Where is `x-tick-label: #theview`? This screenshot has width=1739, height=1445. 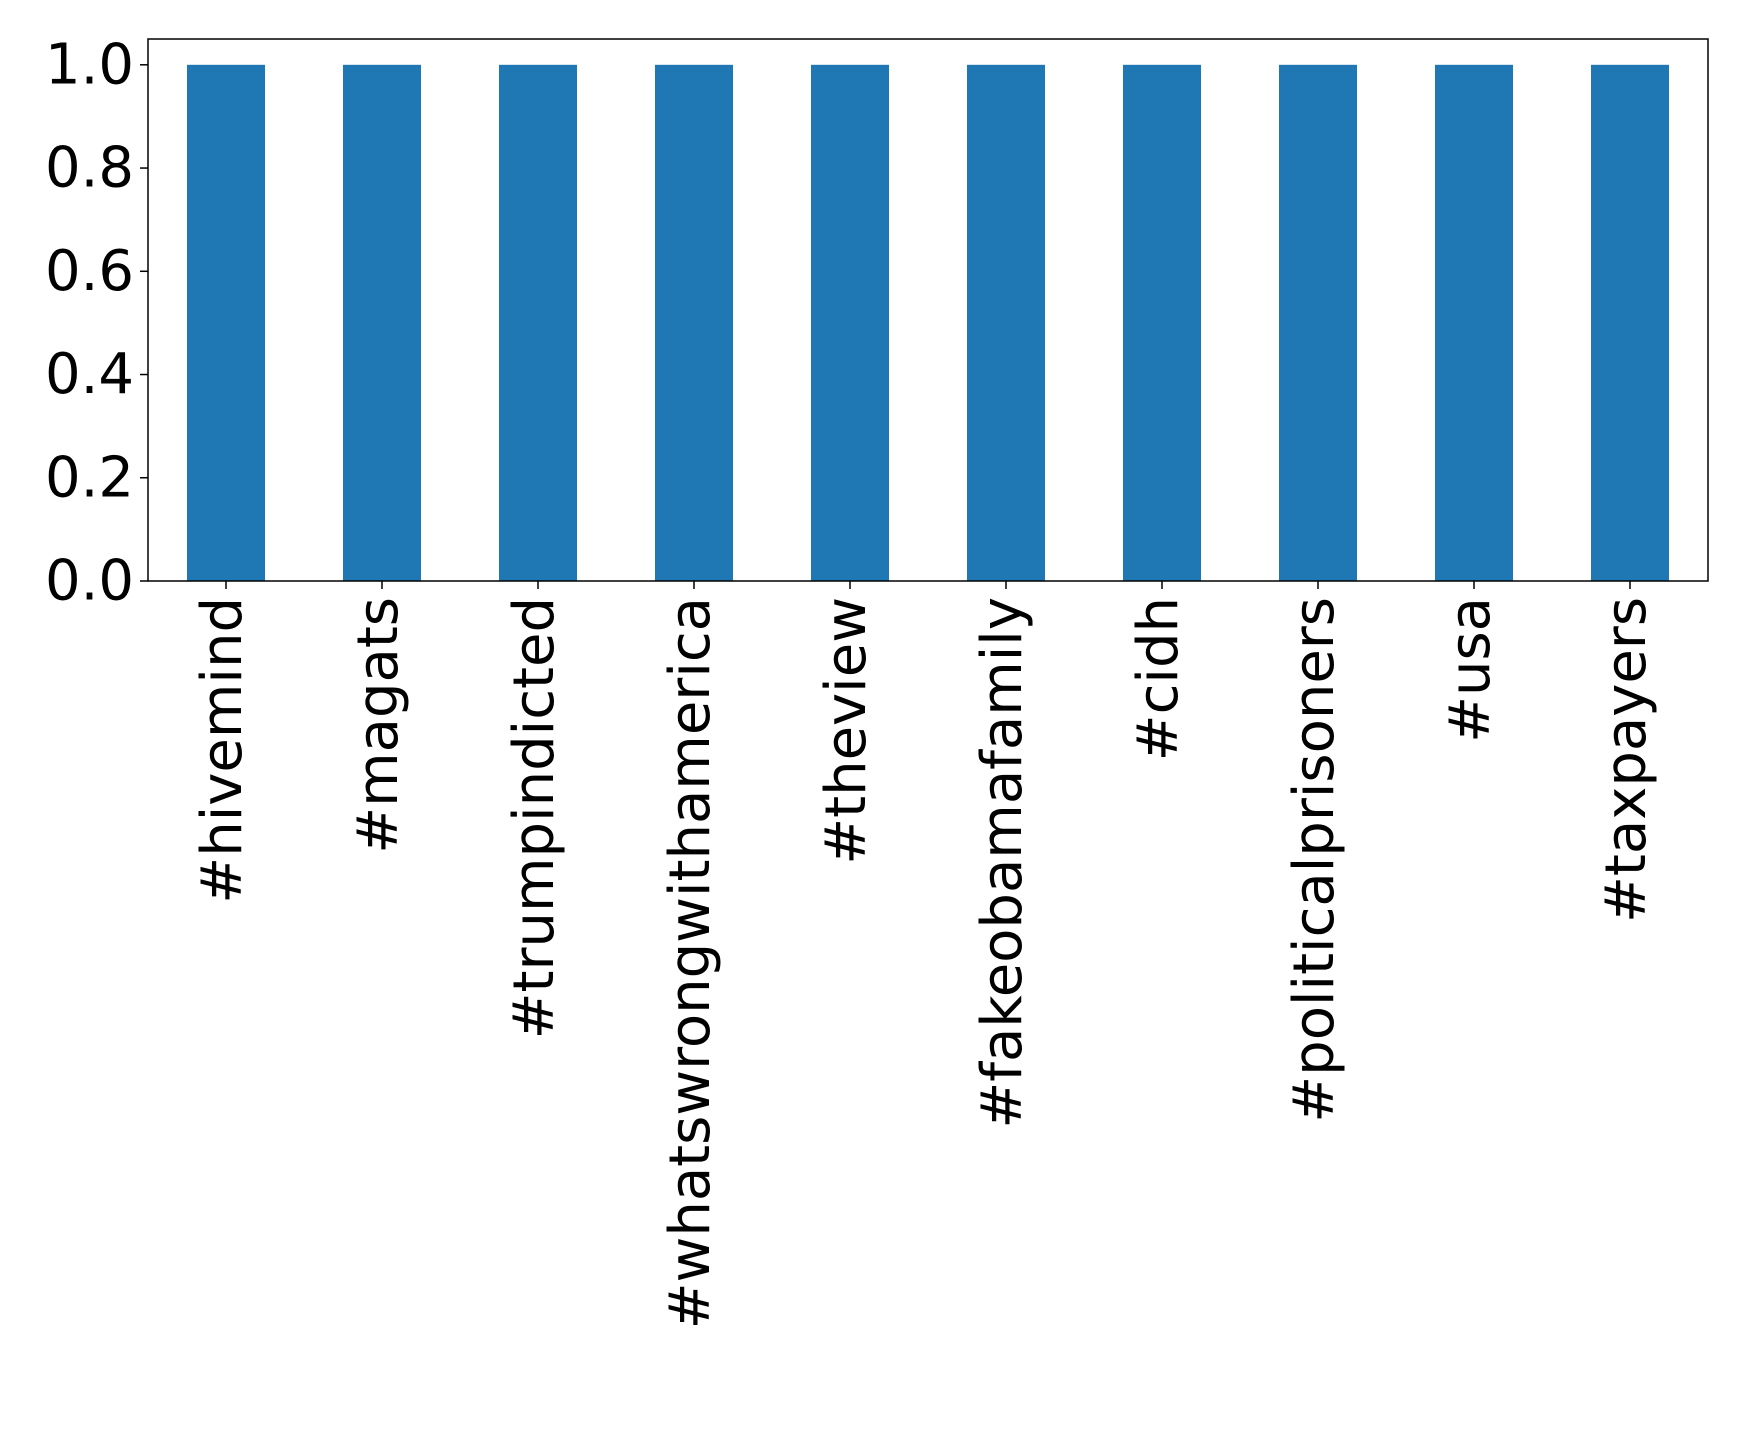 x-tick-label: #theview is located at coordinates (846, 731).